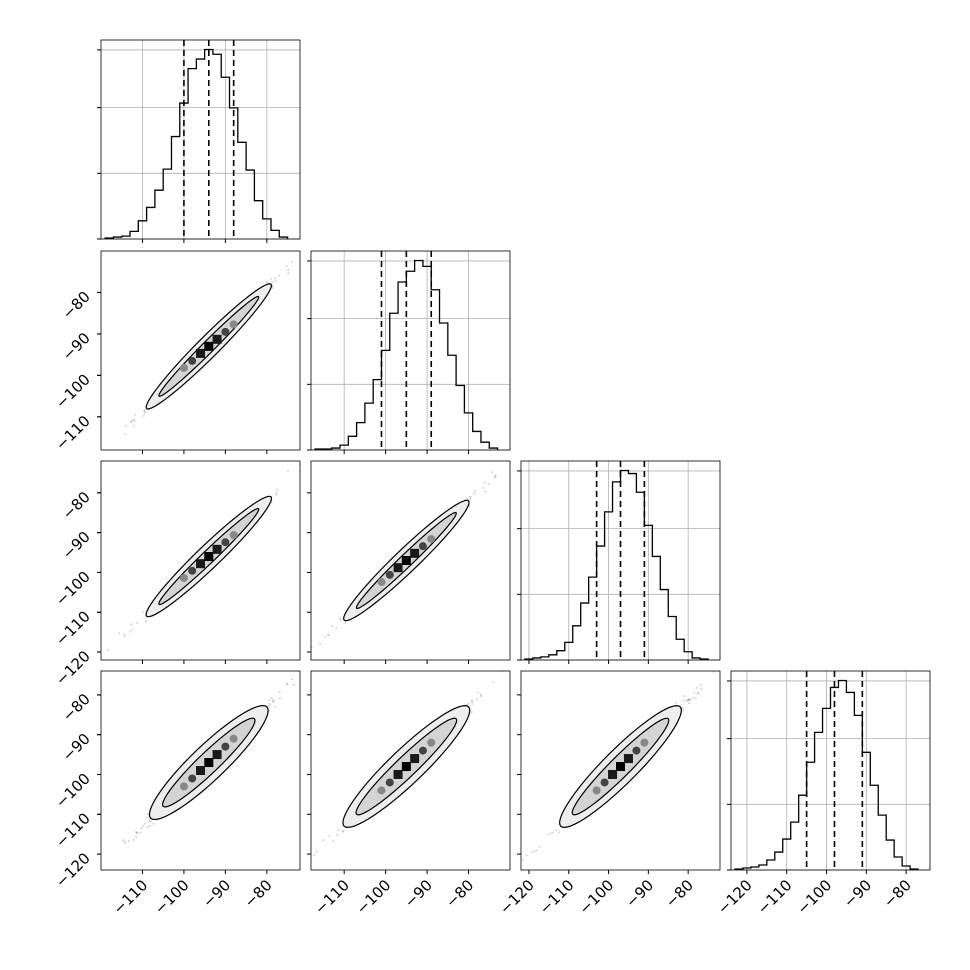  Describe the element at coordinates (394, 897) in the screenshot. I see `x-axis-col-1: −110 −100 −90 −80` at that location.